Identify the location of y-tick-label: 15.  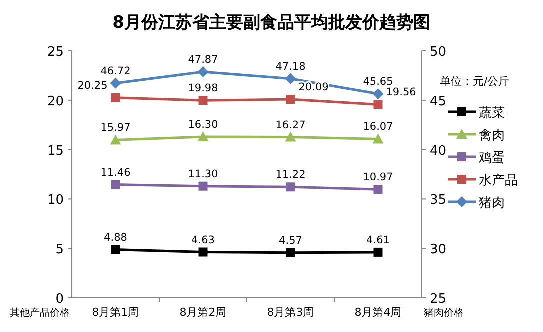
(55, 151).